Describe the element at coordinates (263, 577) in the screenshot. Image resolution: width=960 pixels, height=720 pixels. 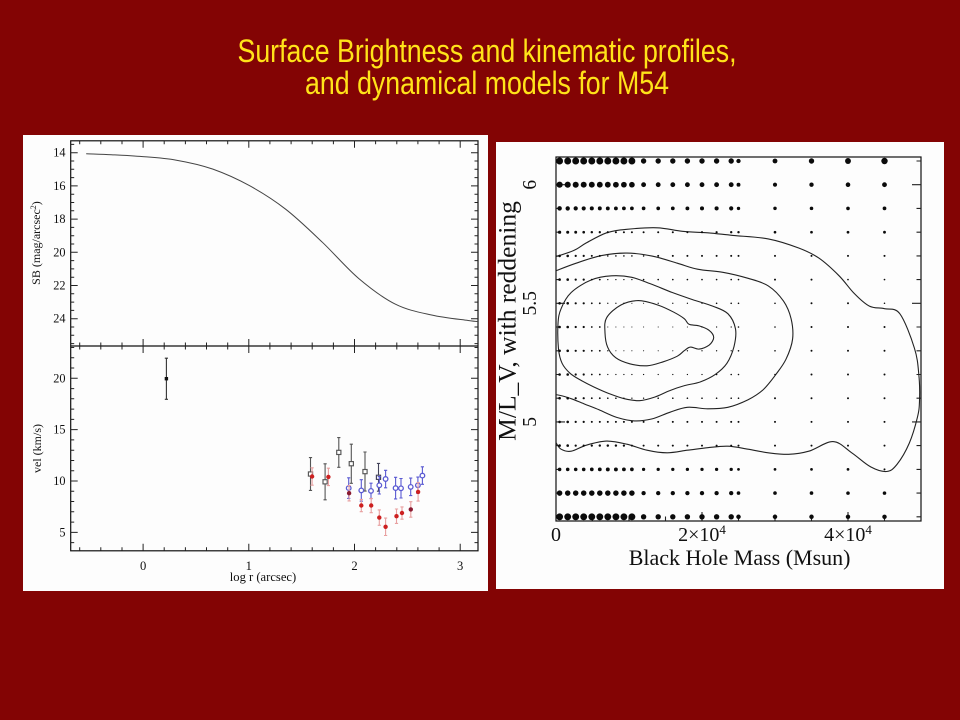
I see `svg-text: log r (arcsec)` at that location.